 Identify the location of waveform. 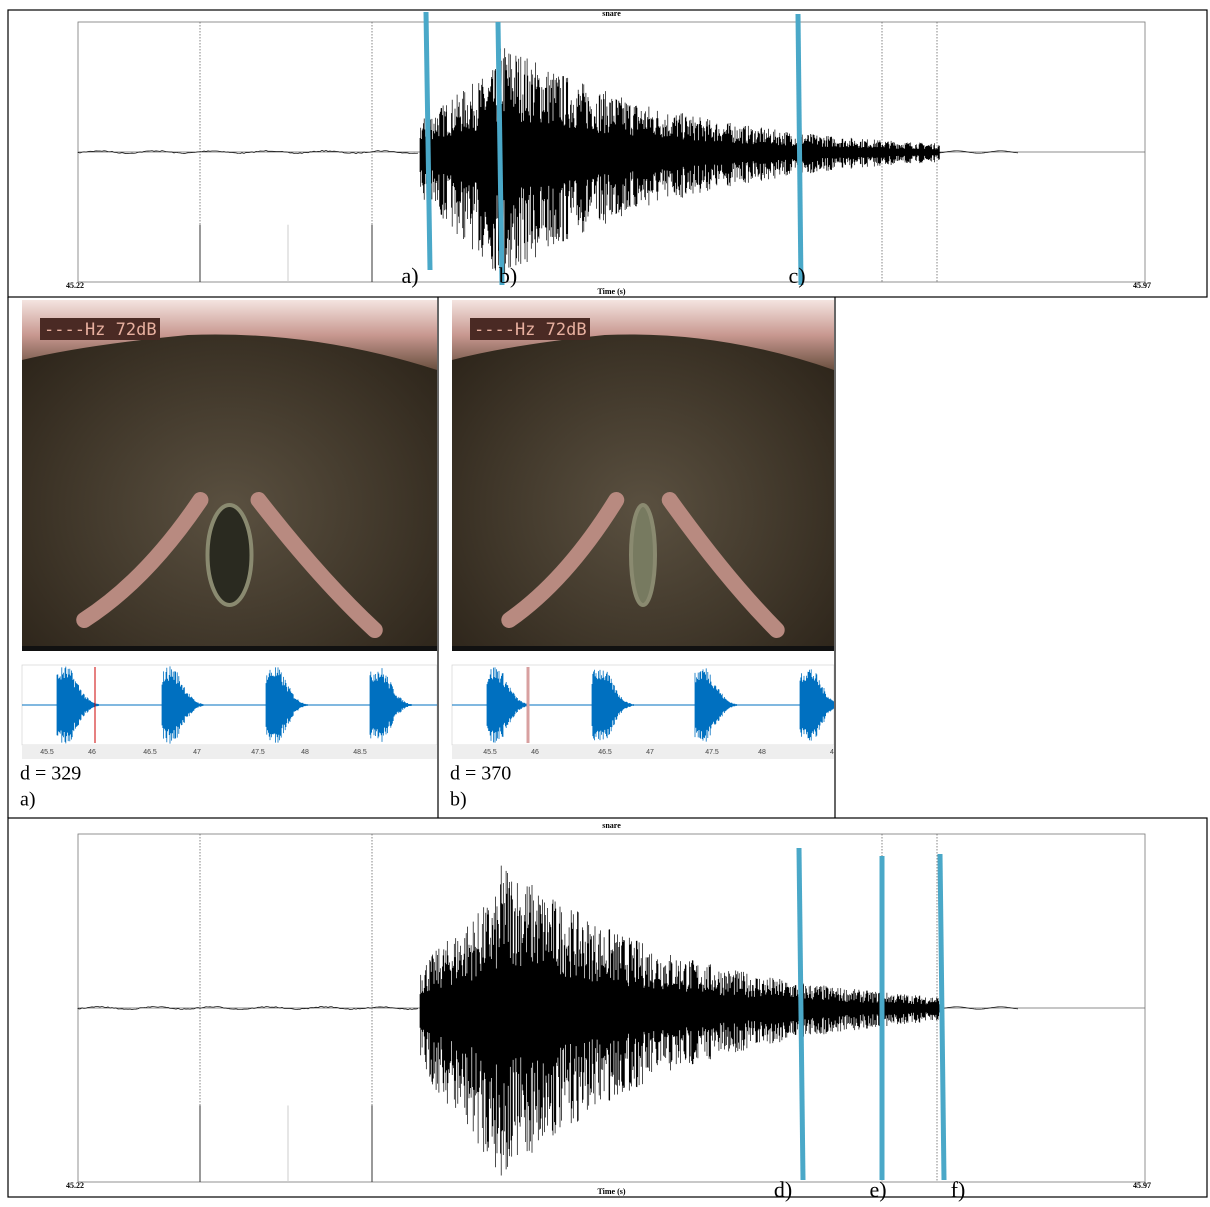
(548, 161).